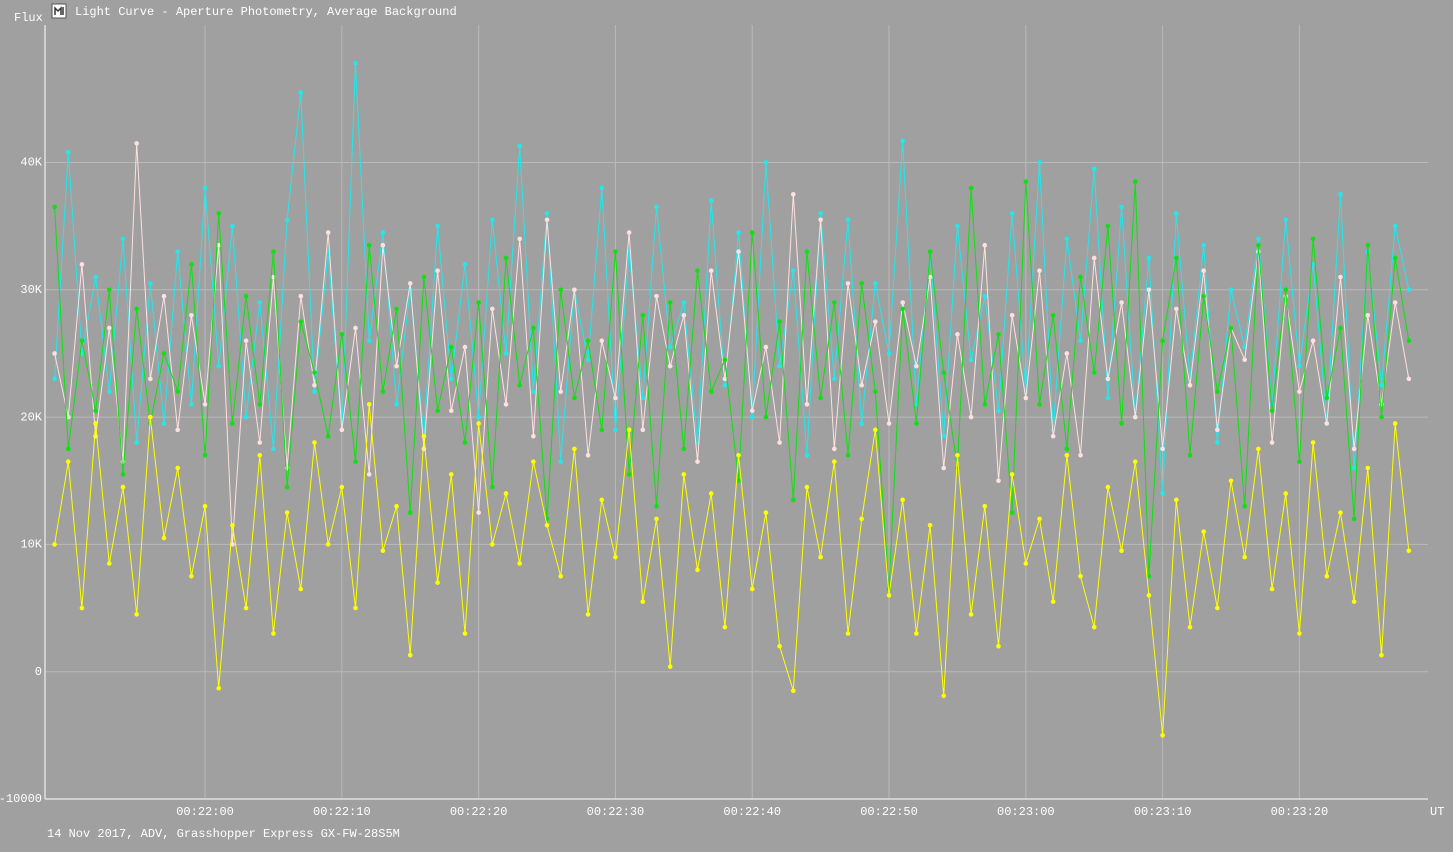  What do you see at coordinates (38, 672) in the screenshot?
I see `y-tick-label: 0` at bounding box center [38, 672].